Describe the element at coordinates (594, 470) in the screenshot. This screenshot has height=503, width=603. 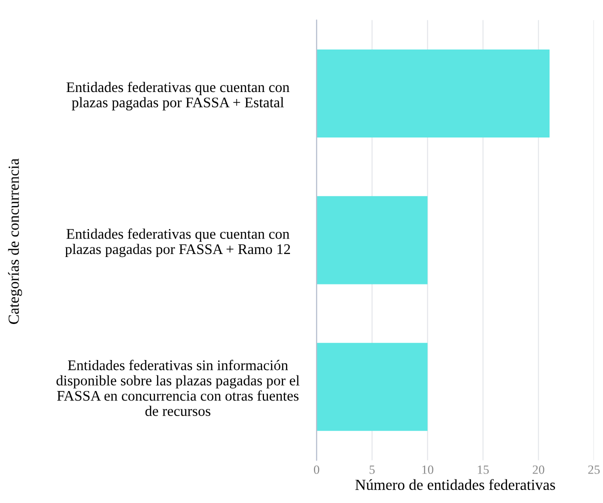
I see `x-tick-label: 25` at that location.